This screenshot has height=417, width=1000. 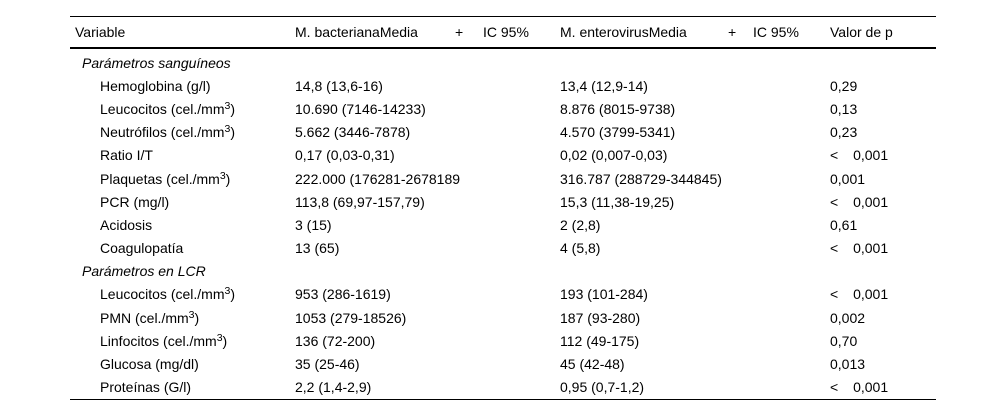 What do you see at coordinates (600, 340) in the screenshot?
I see `row-enterovirus-value: 112 (49-175)` at bounding box center [600, 340].